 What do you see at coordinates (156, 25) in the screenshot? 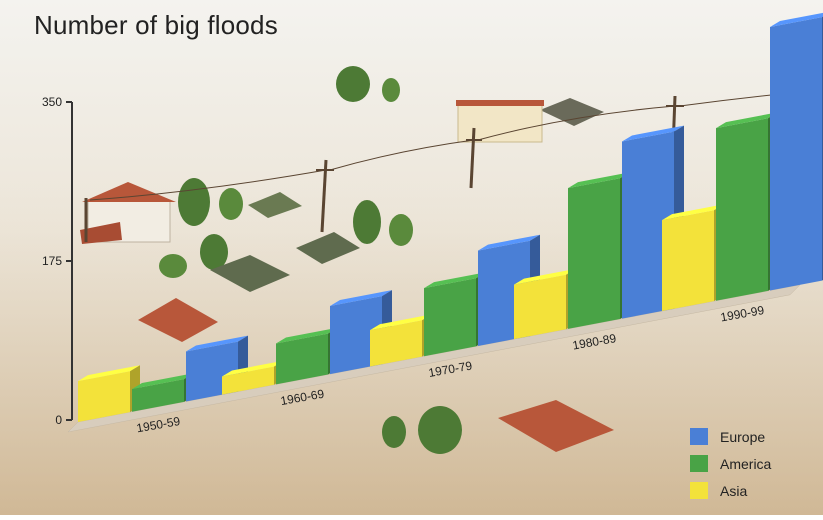
I see `chart-title: Number of big floods` at bounding box center [156, 25].